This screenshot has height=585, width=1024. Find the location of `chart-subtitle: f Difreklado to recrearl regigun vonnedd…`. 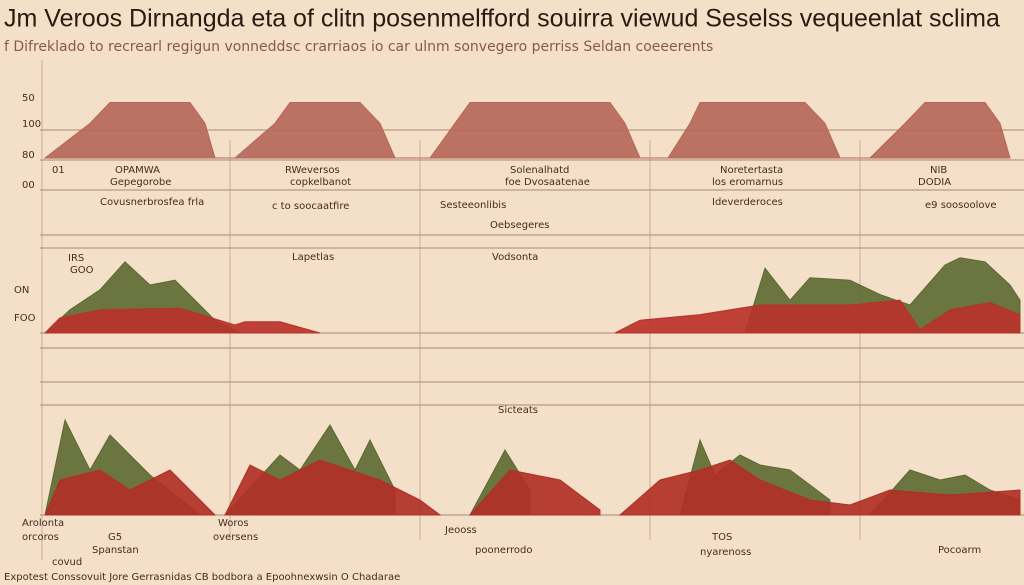

chart-subtitle: f Difreklado to recrearl regigun vonnedd… is located at coordinates (358, 47).